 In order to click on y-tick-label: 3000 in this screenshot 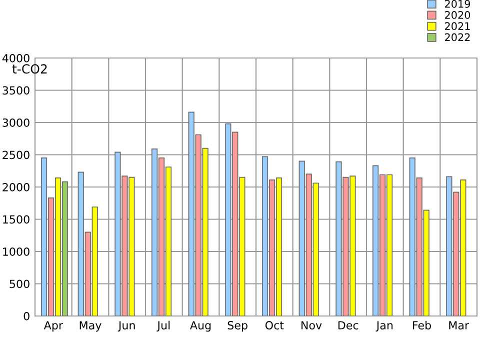, I will do `click(16, 122)`.